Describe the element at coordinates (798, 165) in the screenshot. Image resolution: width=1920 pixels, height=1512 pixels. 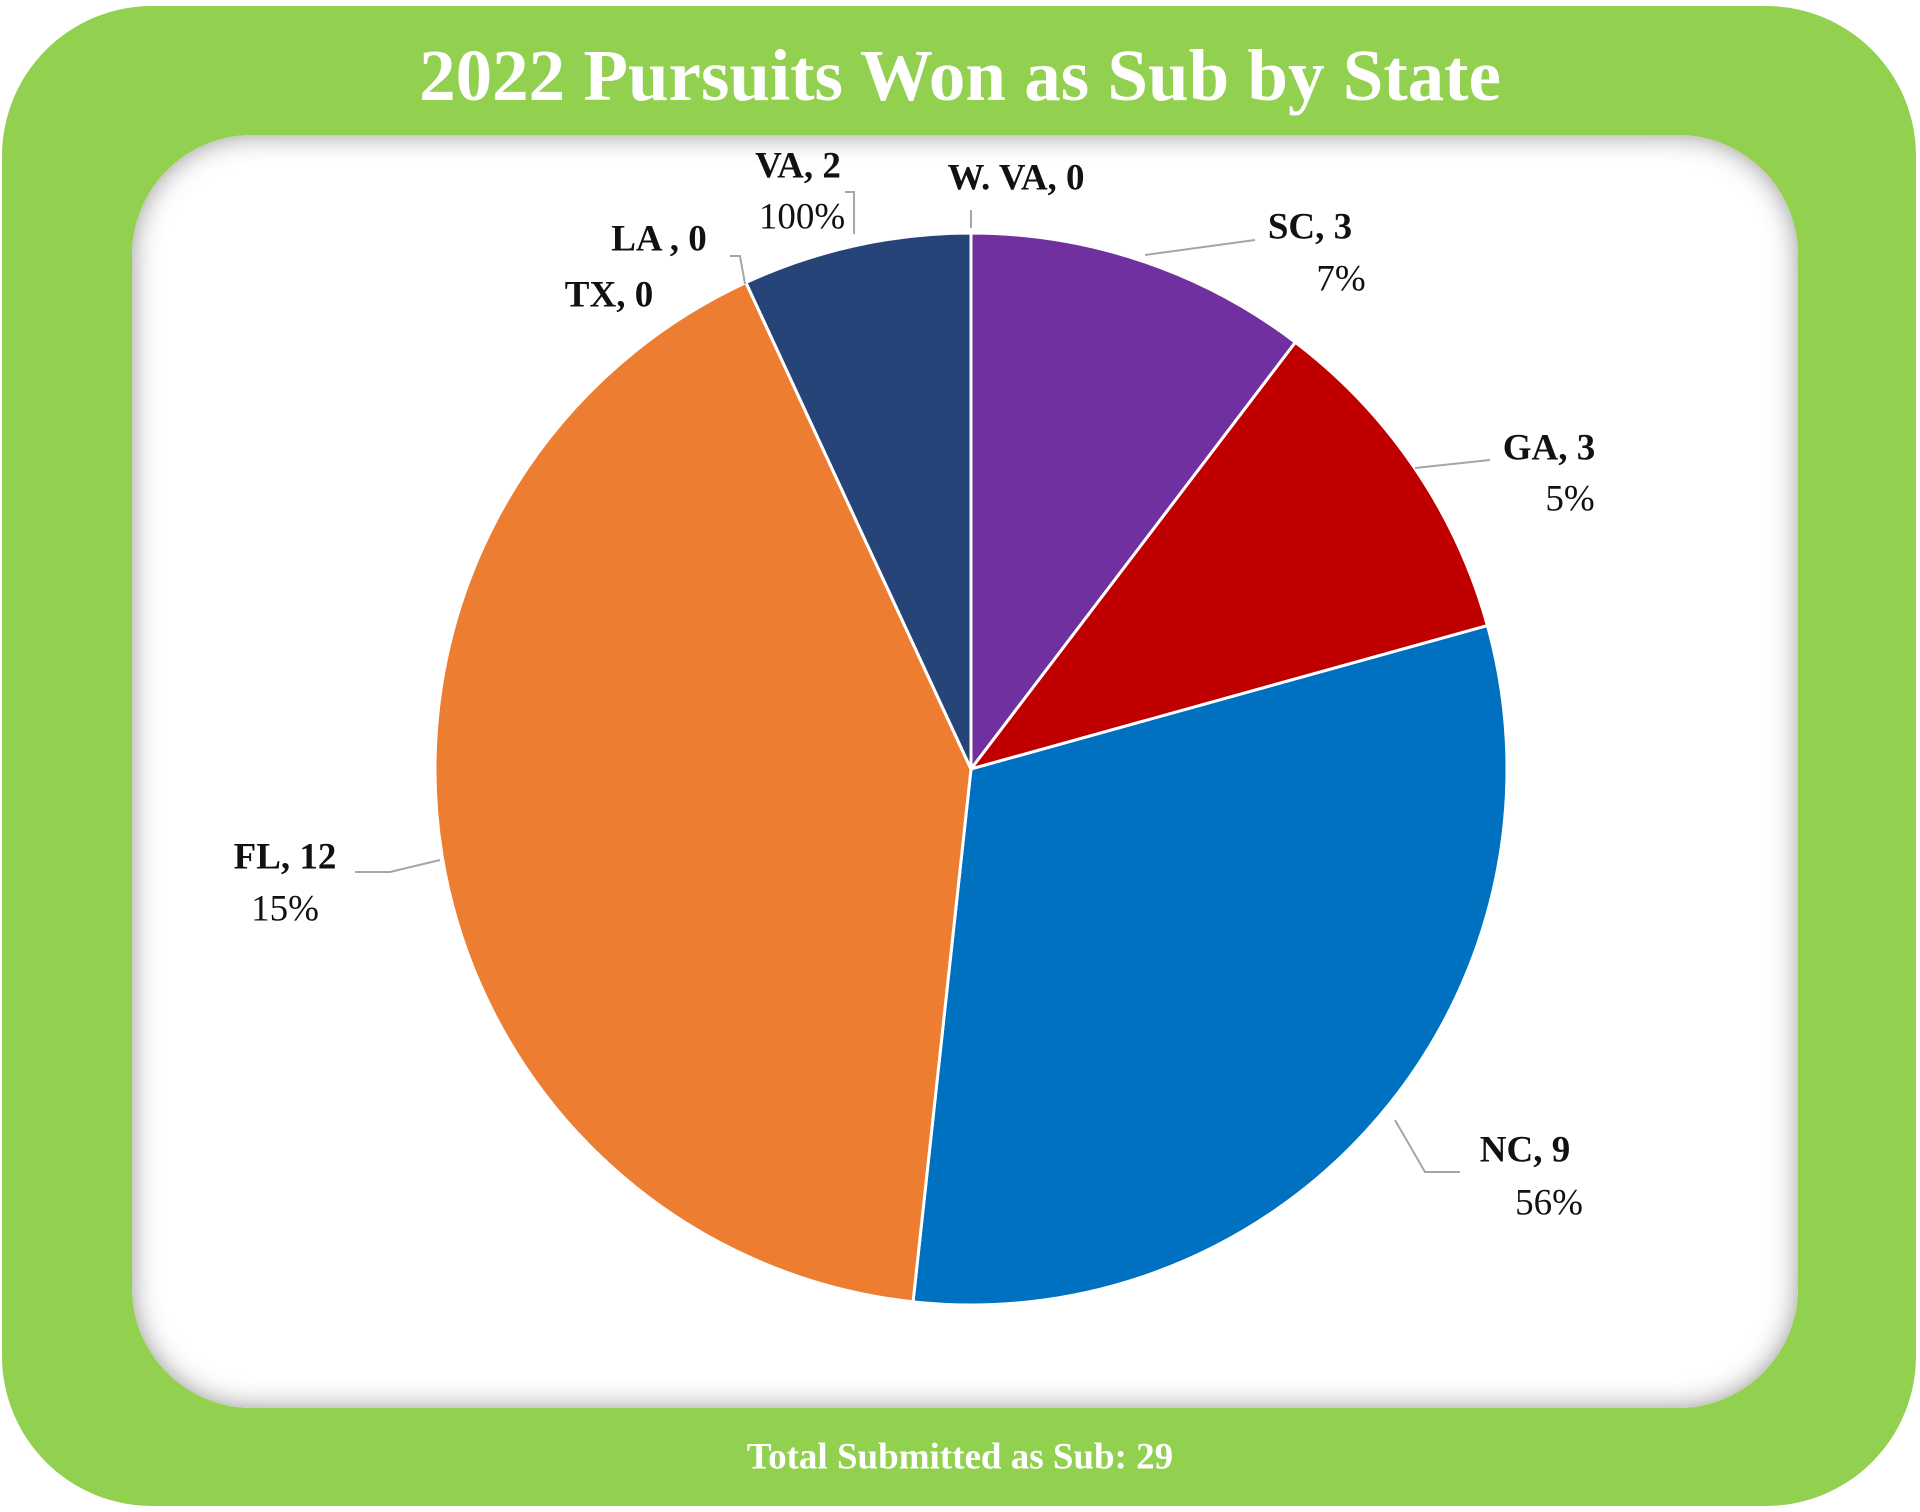
I see `data-label: VA, 2` at that location.